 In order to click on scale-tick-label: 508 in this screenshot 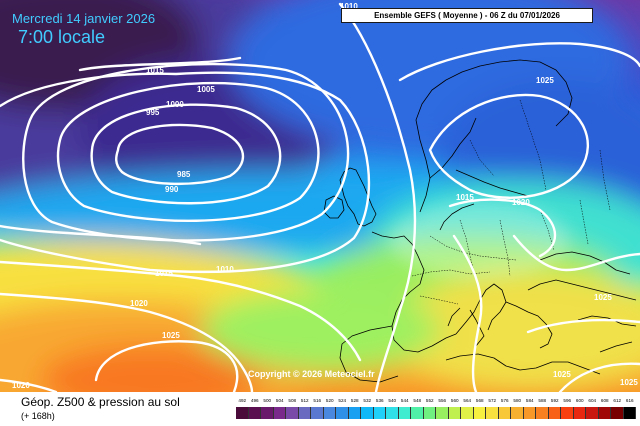, I will do `click(292, 400)`.